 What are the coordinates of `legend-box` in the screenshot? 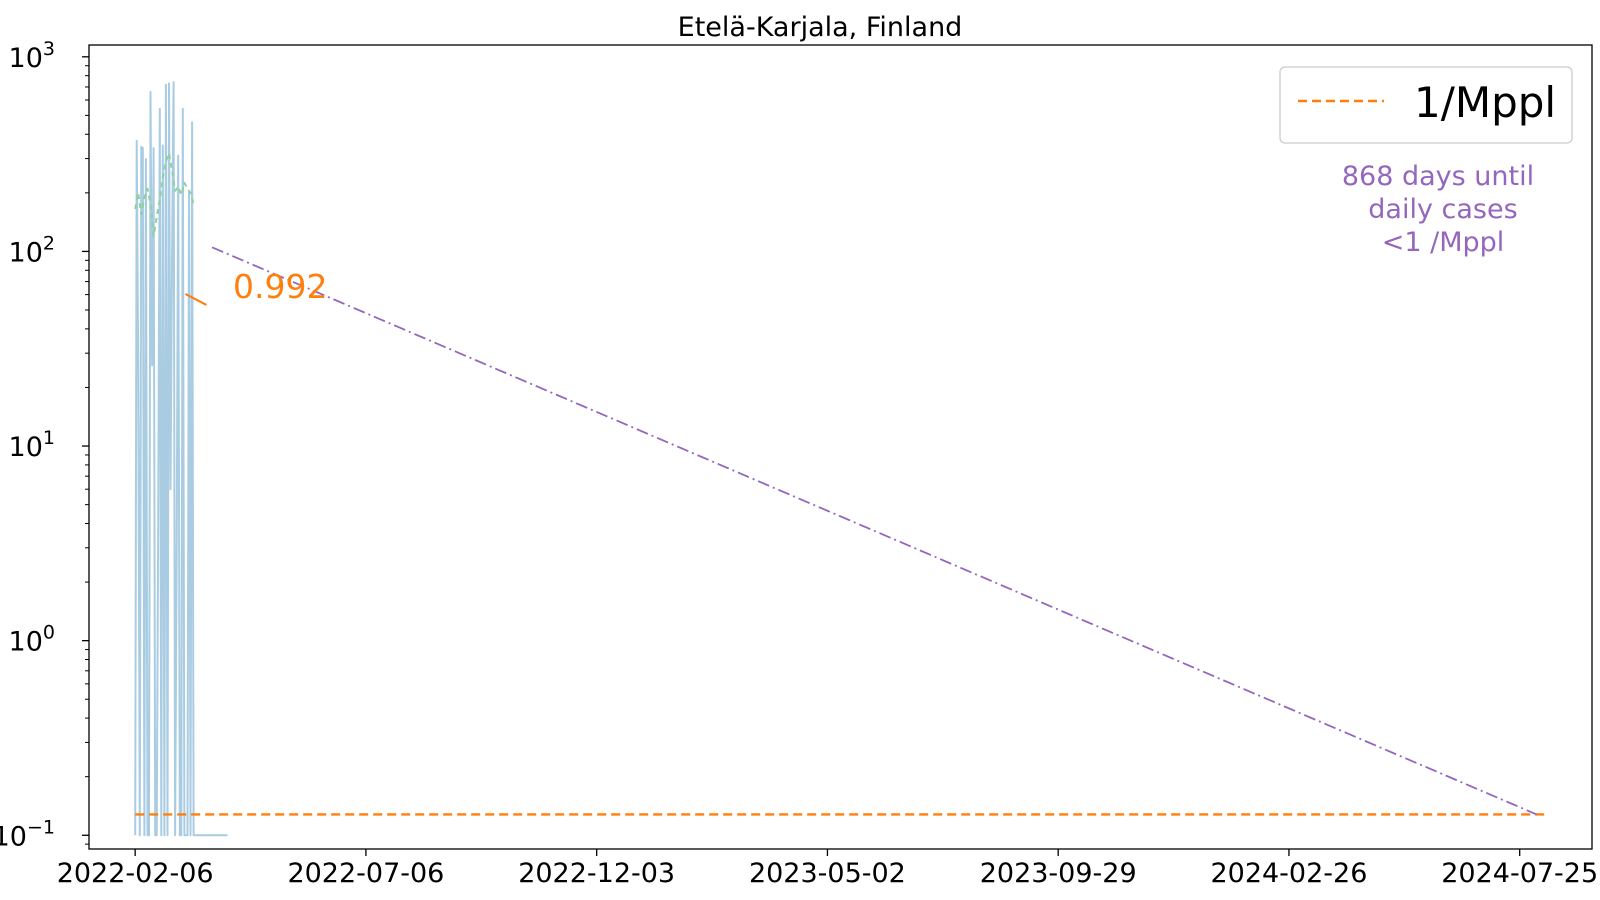 It's located at (1426, 105).